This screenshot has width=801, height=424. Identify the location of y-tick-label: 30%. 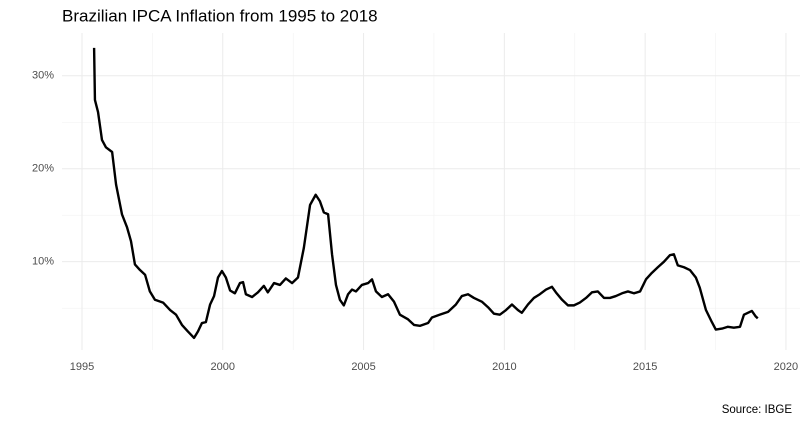
(43, 76).